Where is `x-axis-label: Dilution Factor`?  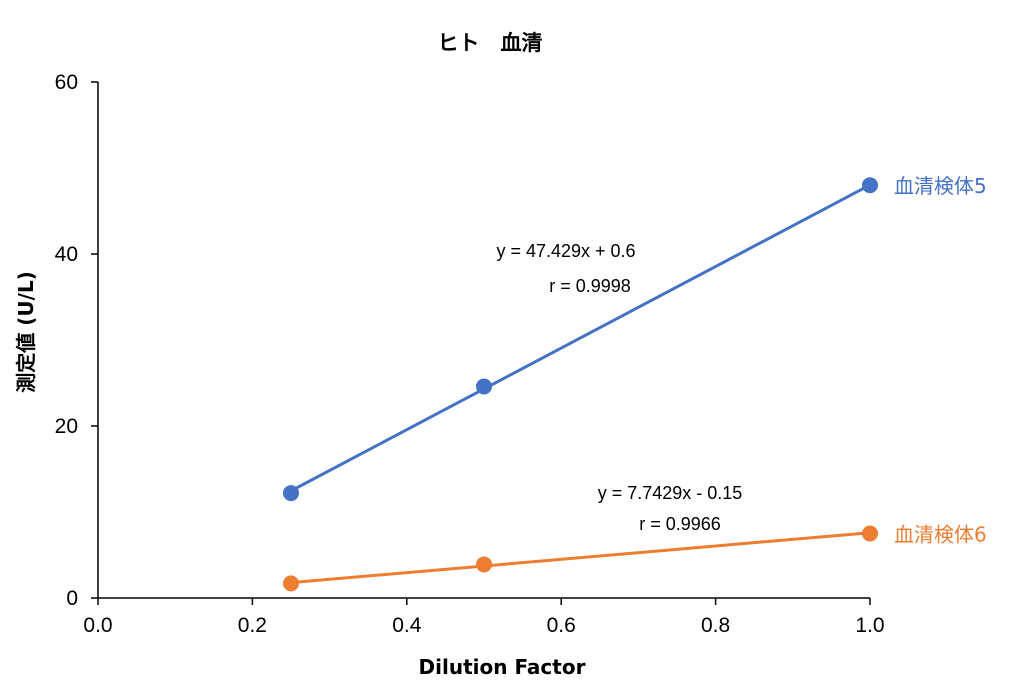
x-axis-label: Dilution Factor is located at coordinates (502, 667).